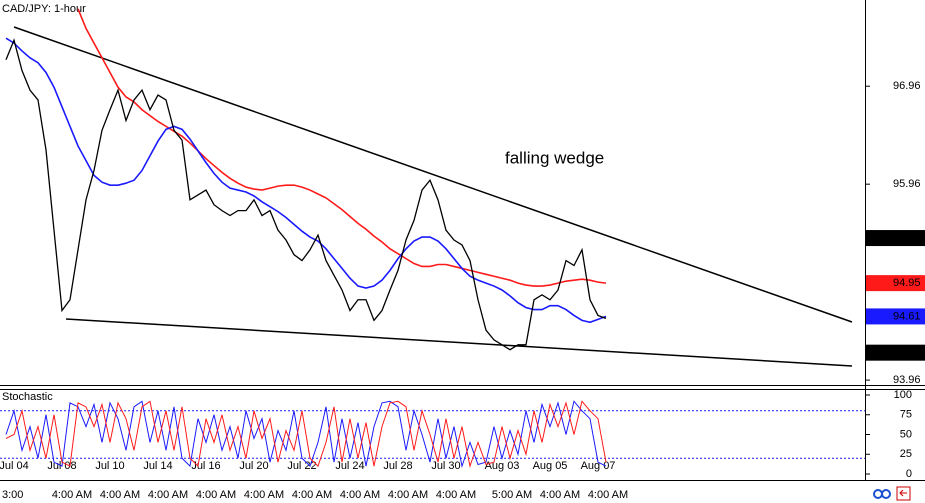  What do you see at coordinates (109, 466) in the screenshot?
I see `x-tick-label: Jul 10` at bounding box center [109, 466].